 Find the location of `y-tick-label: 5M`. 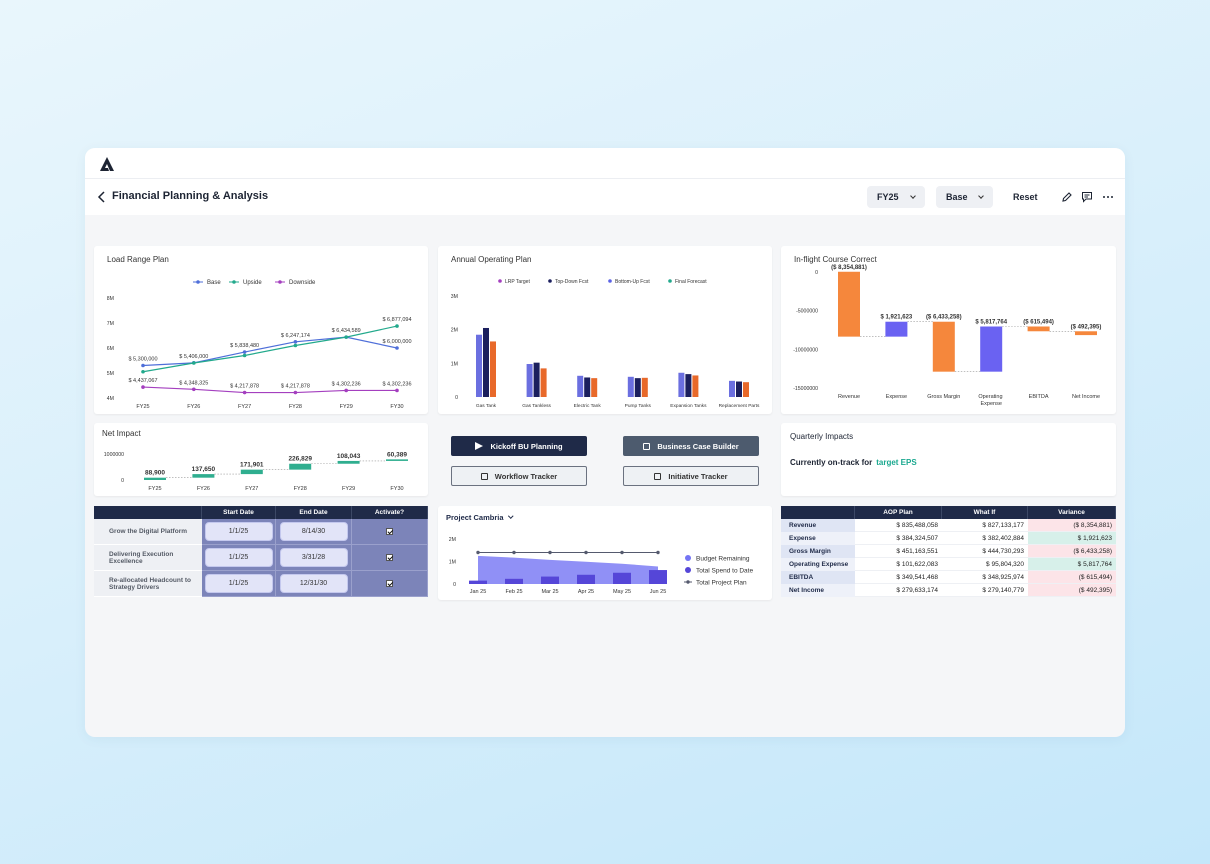

y-tick-label: 5M is located at coordinates (110, 374).